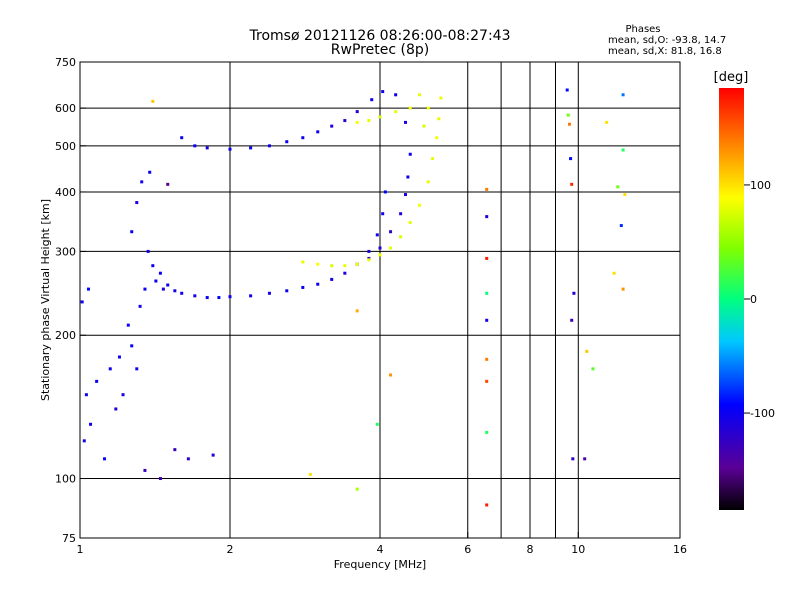 This screenshot has height=604, width=800. What do you see at coordinates (759, 299) in the screenshot?
I see `colorbar-ticks: 100 0 -100` at bounding box center [759, 299].